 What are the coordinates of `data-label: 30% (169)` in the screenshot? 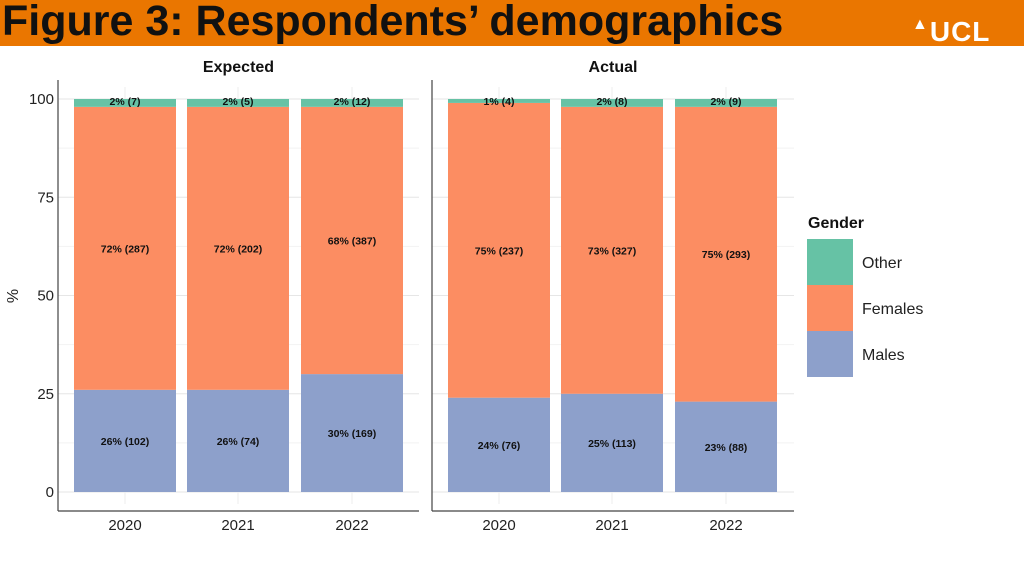 It's located at (352, 434).